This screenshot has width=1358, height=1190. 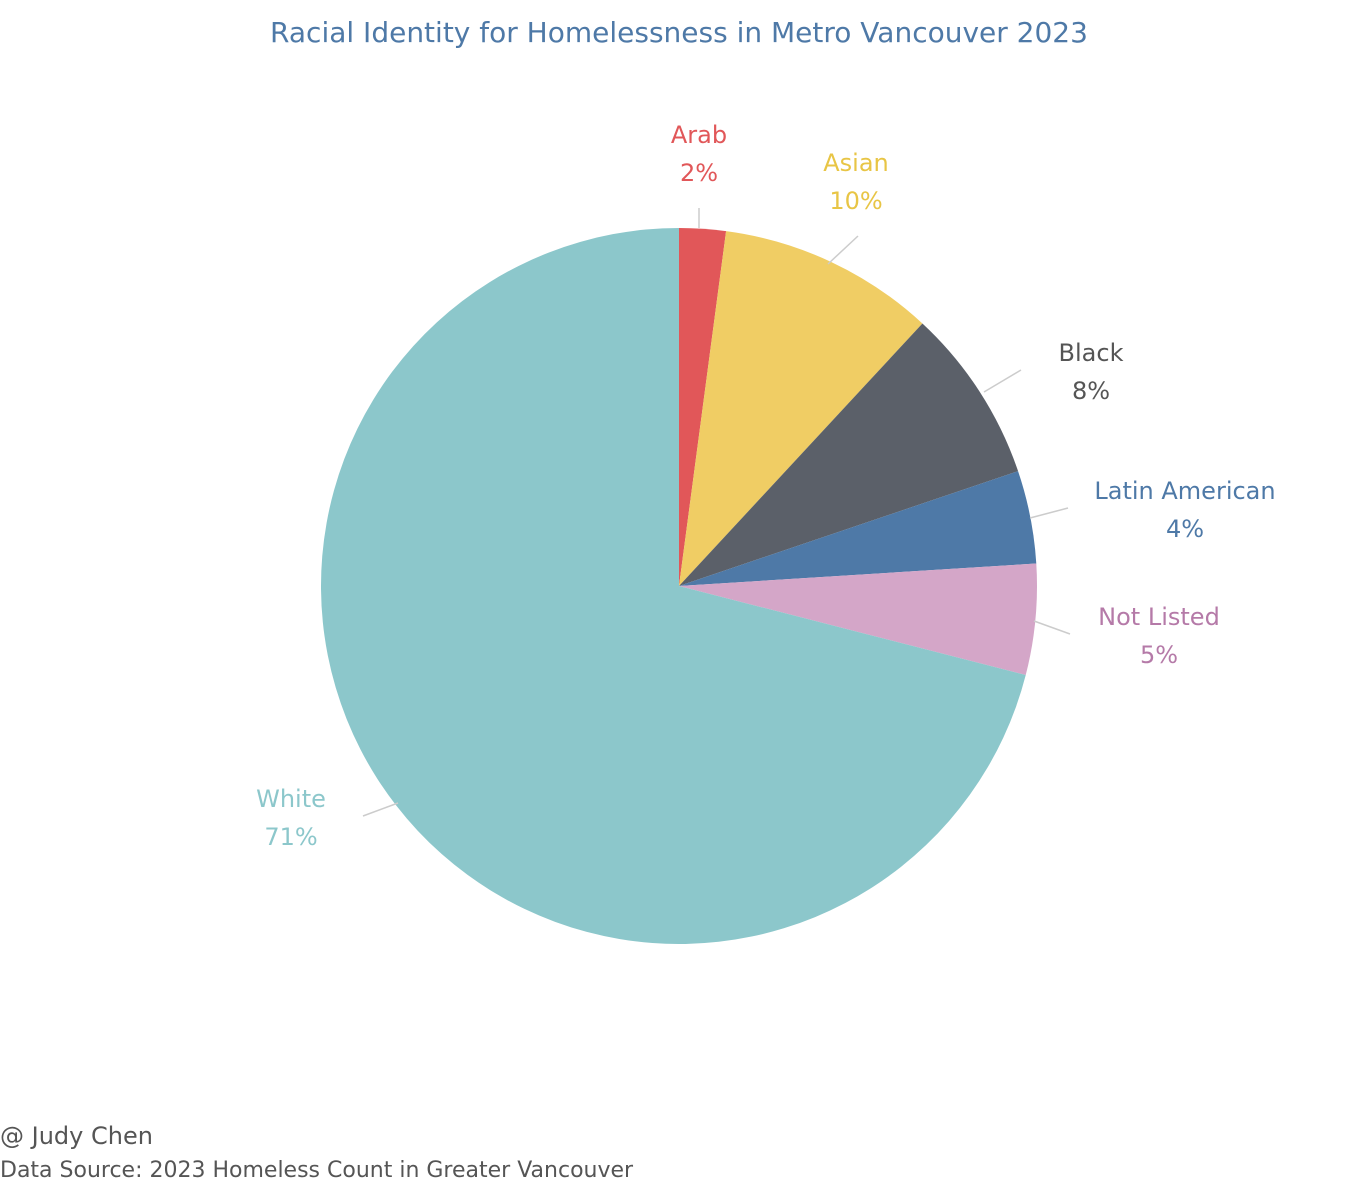 I want to click on slice-label-latin-american: Latin American, so click(x=1184, y=491).